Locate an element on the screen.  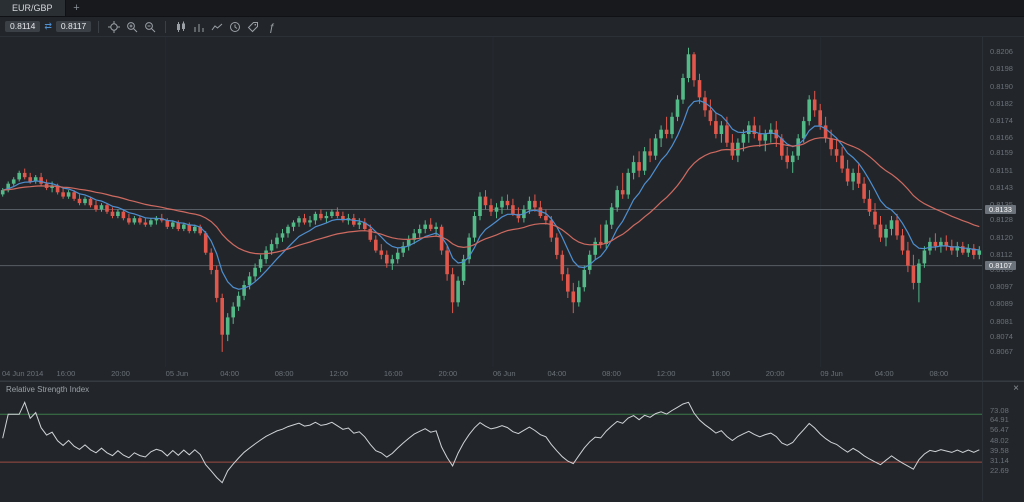
time-axis-label: 09 Jun is located at coordinates (831, 373).